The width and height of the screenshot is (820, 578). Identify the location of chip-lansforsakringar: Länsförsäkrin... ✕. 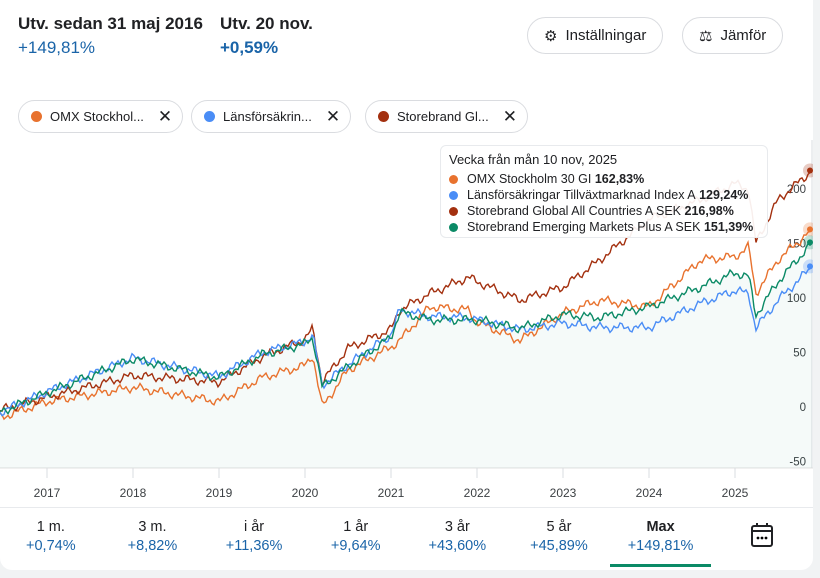
(271, 116).